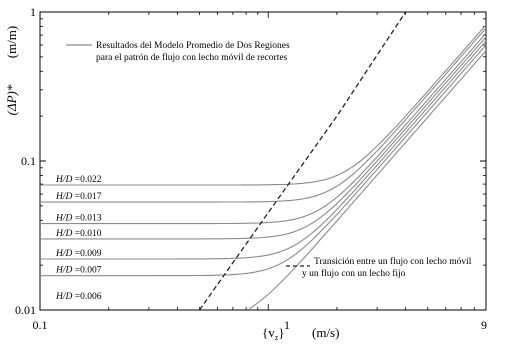  Describe the element at coordinates (287, 325) in the screenshot. I see `x-tick-label-1: 1` at that location.